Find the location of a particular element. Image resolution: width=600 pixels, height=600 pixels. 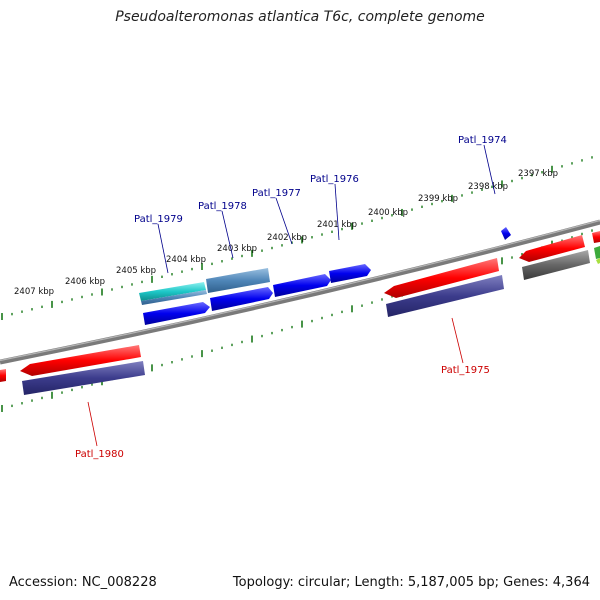

scale-label-2406: 2406 kbp is located at coordinates (85, 282).